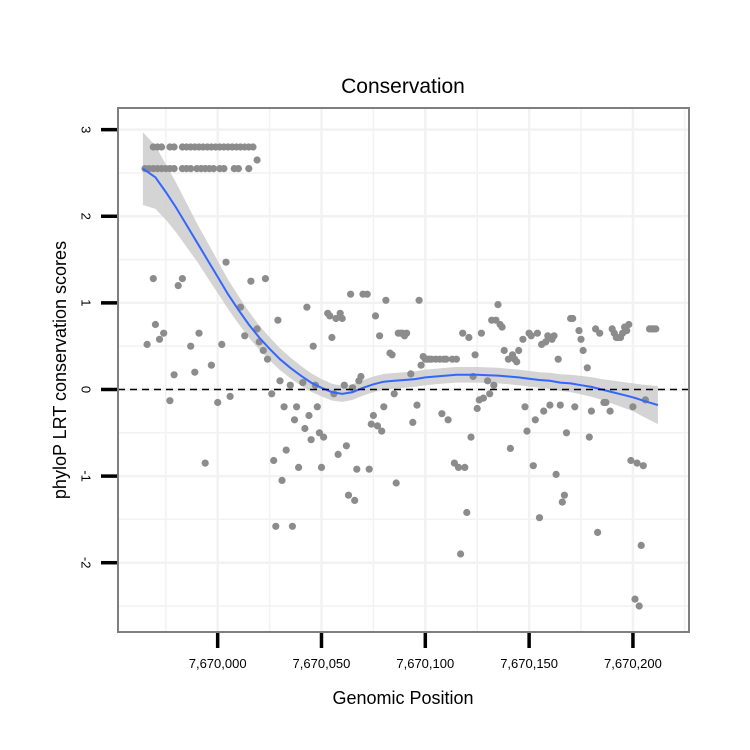 The image size is (750, 750). I want to click on y-tick-label: 2, so click(85, 216).